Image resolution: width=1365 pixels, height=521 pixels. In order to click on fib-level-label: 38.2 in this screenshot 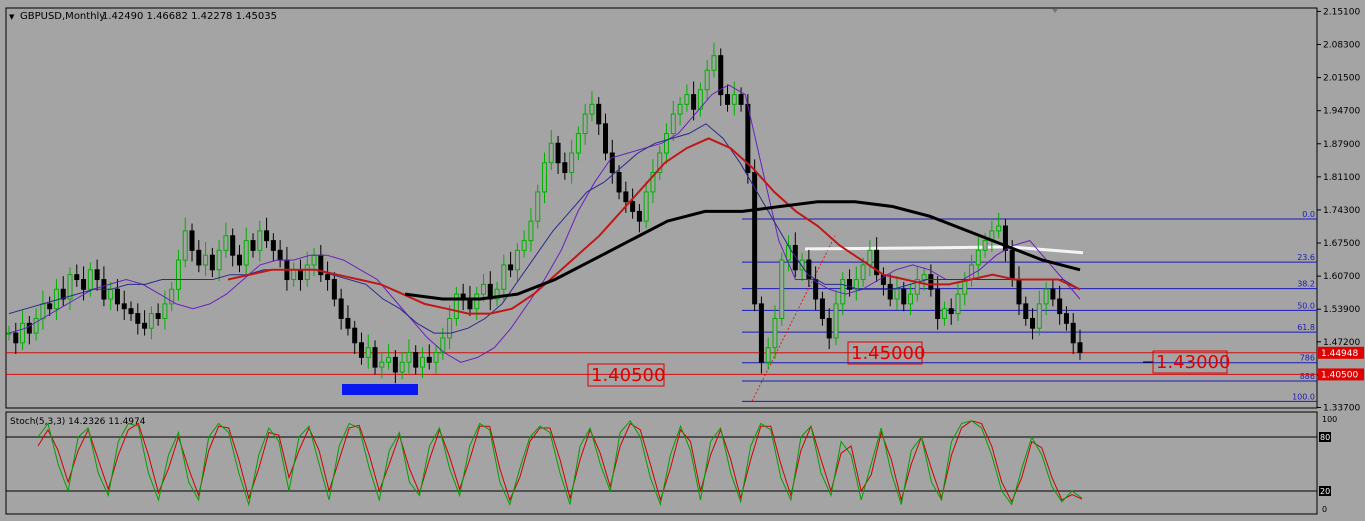, I will do `click(1306, 284)`.